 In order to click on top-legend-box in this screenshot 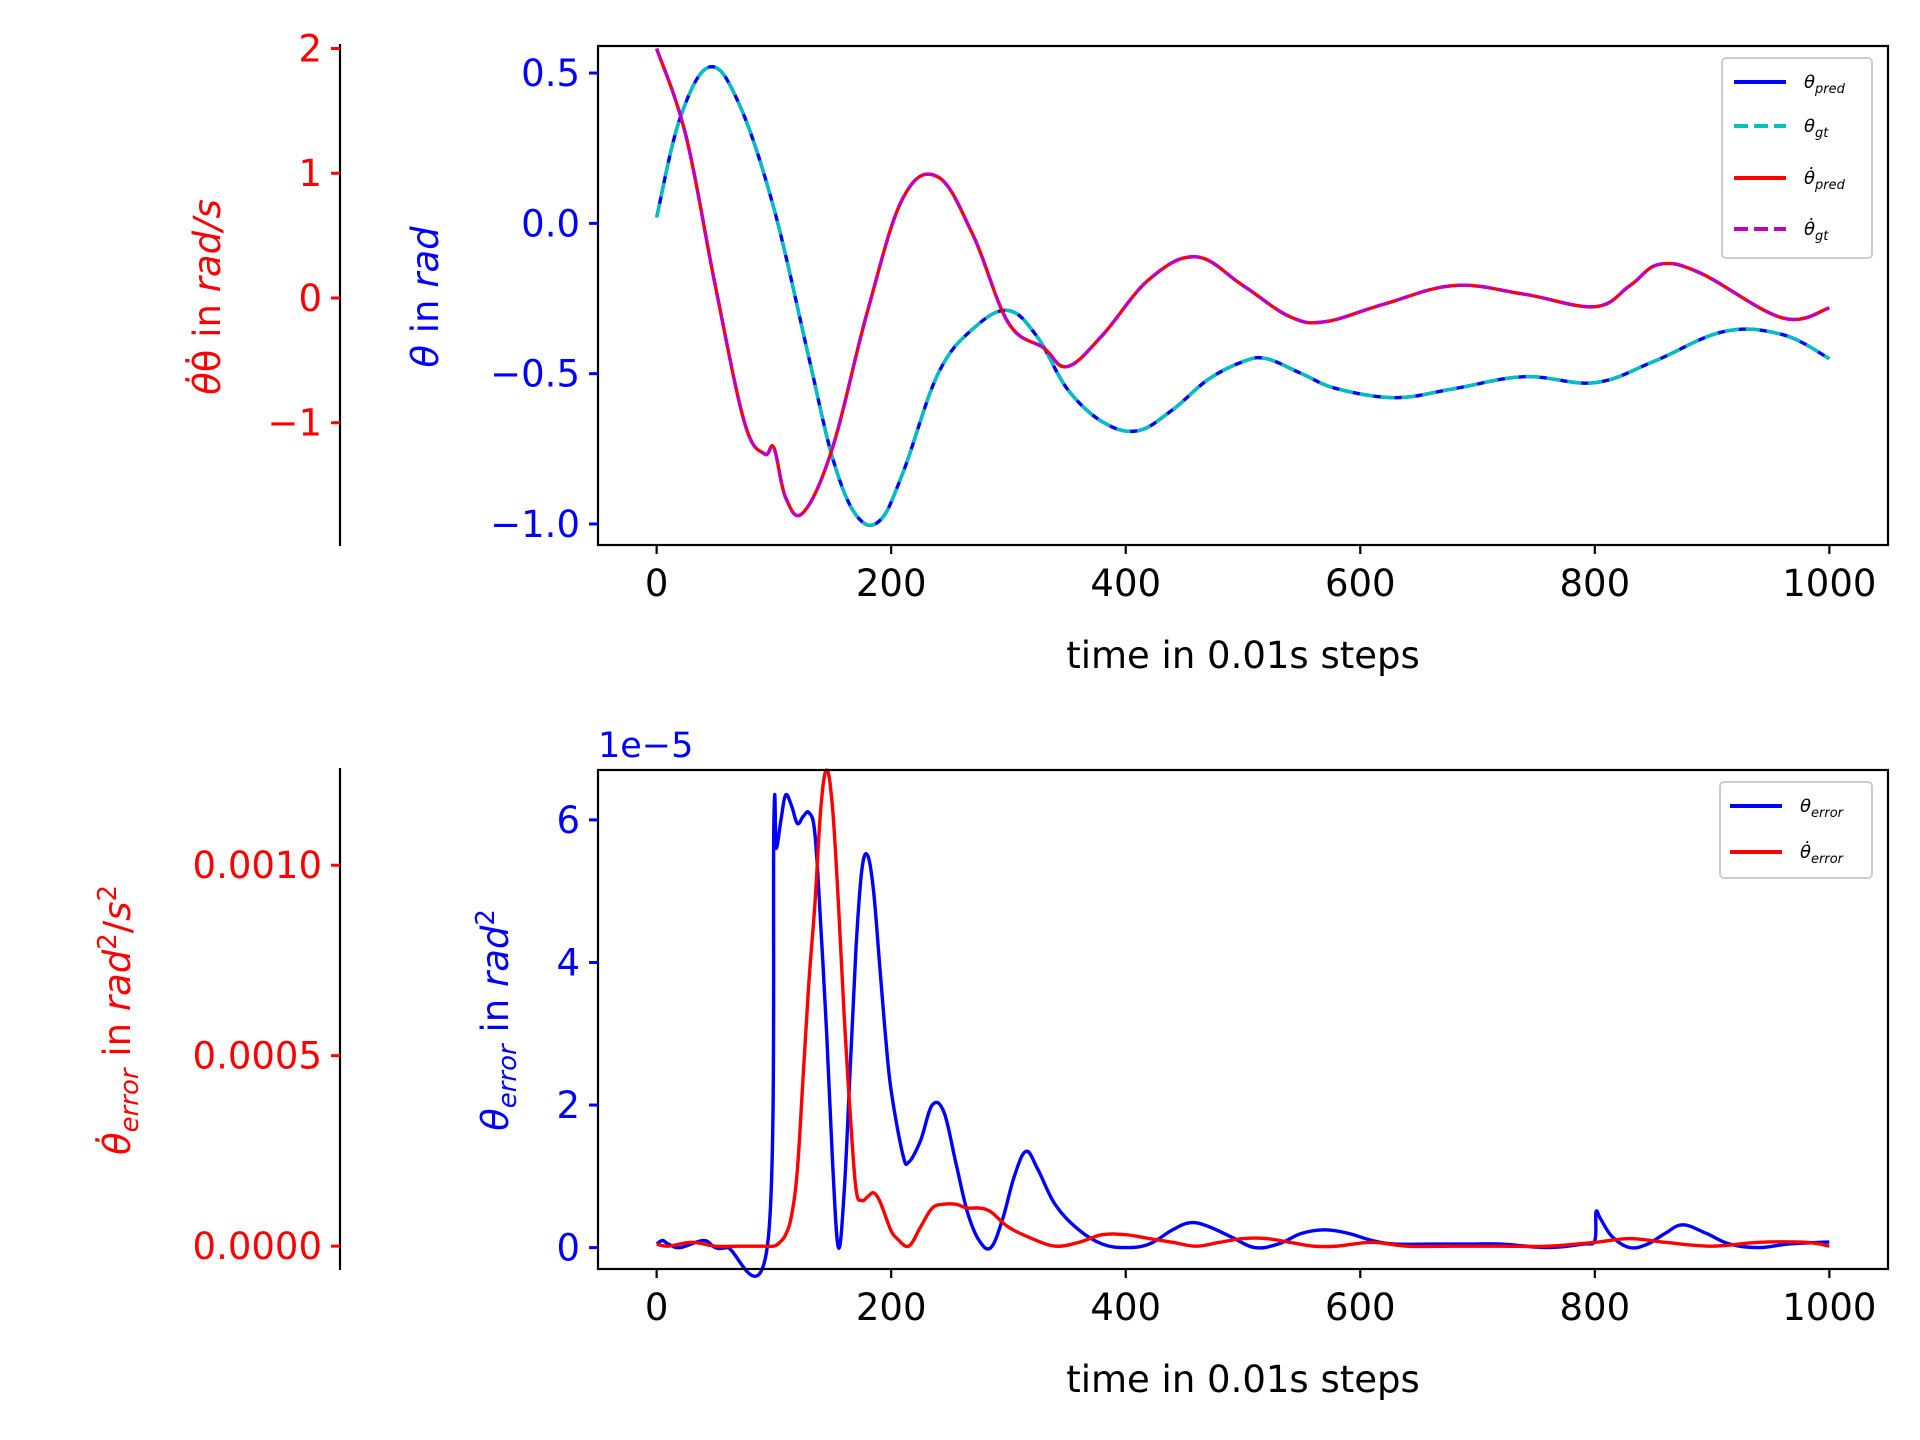, I will do `click(1797, 158)`.